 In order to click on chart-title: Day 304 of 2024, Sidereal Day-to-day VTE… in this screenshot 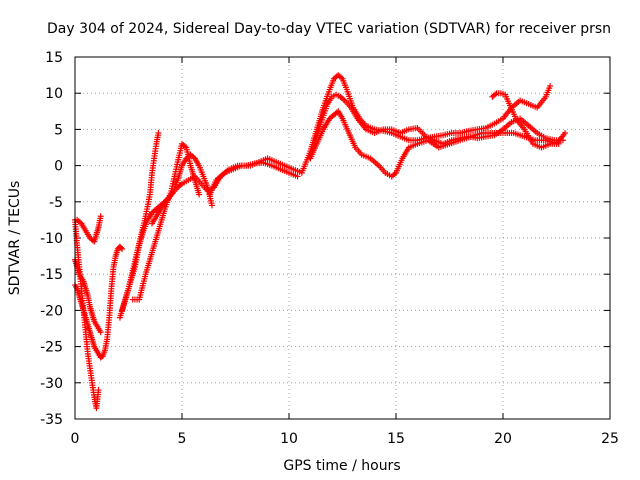, I will do `click(329, 29)`.